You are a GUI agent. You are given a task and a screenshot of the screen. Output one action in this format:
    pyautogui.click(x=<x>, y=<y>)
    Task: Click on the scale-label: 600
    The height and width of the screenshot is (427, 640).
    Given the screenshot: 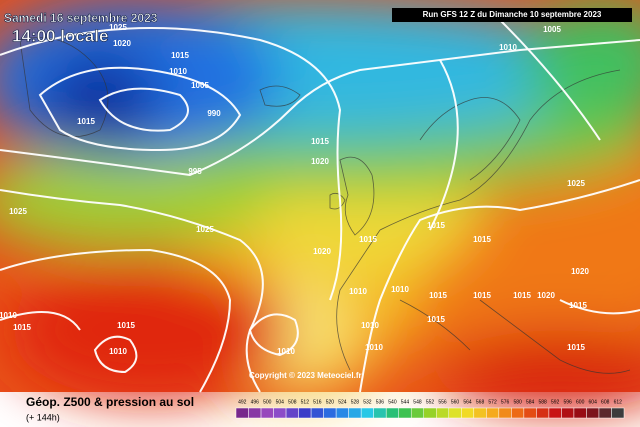 What is the action you would take?
    pyautogui.click(x=580, y=402)
    